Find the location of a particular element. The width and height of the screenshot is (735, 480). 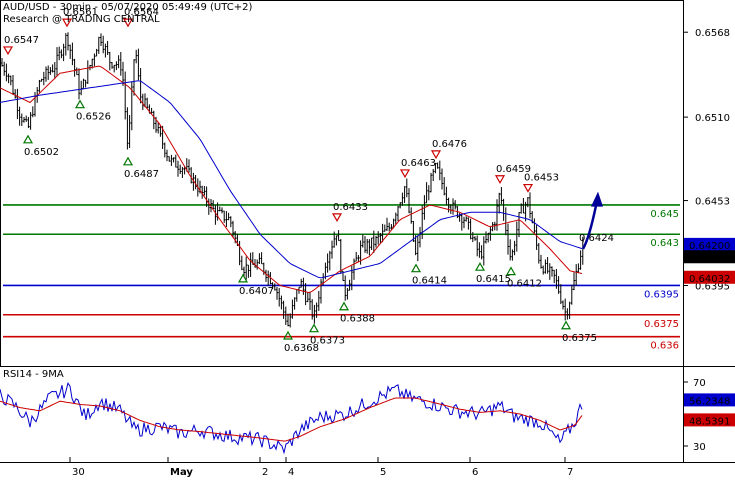

price-tick-label: 0.6453 is located at coordinates (712, 202).